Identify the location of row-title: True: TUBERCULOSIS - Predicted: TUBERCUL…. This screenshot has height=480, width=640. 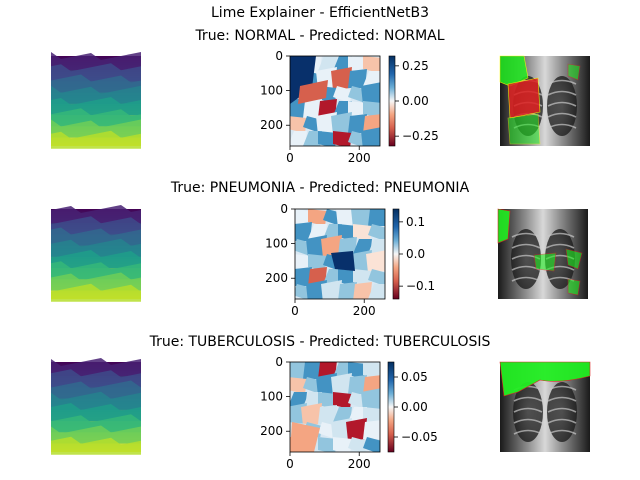
(320, 342).